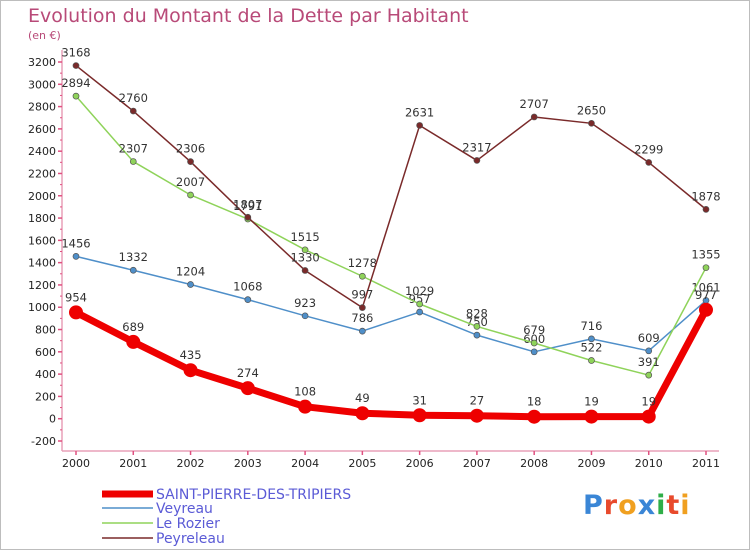 Image resolution: width=750 pixels, height=550 pixels. I want to click on y-unit-label: (en €), so click(44, 35).